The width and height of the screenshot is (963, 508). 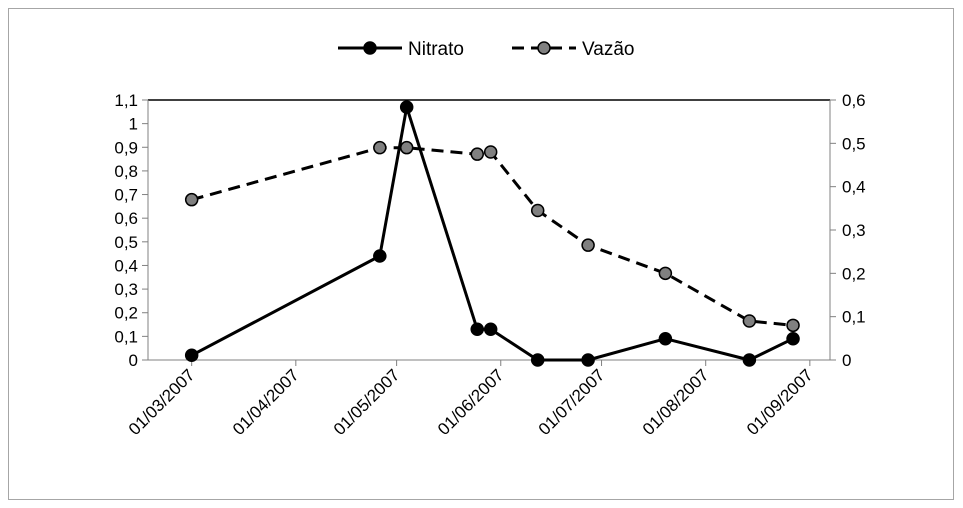 I want to click on y-left-tick-label: 1,1, so click(x=126, y=100).